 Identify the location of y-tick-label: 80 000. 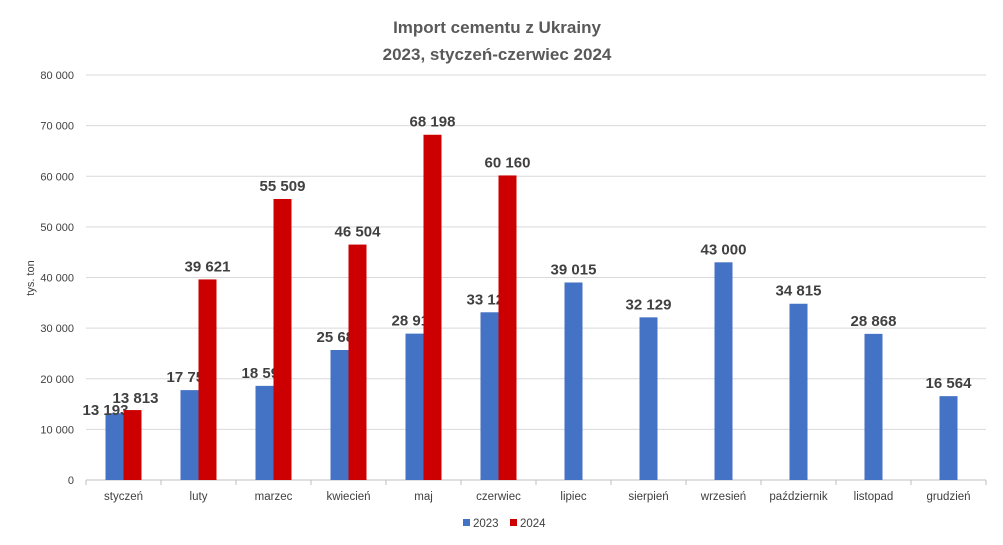
(57, 76).